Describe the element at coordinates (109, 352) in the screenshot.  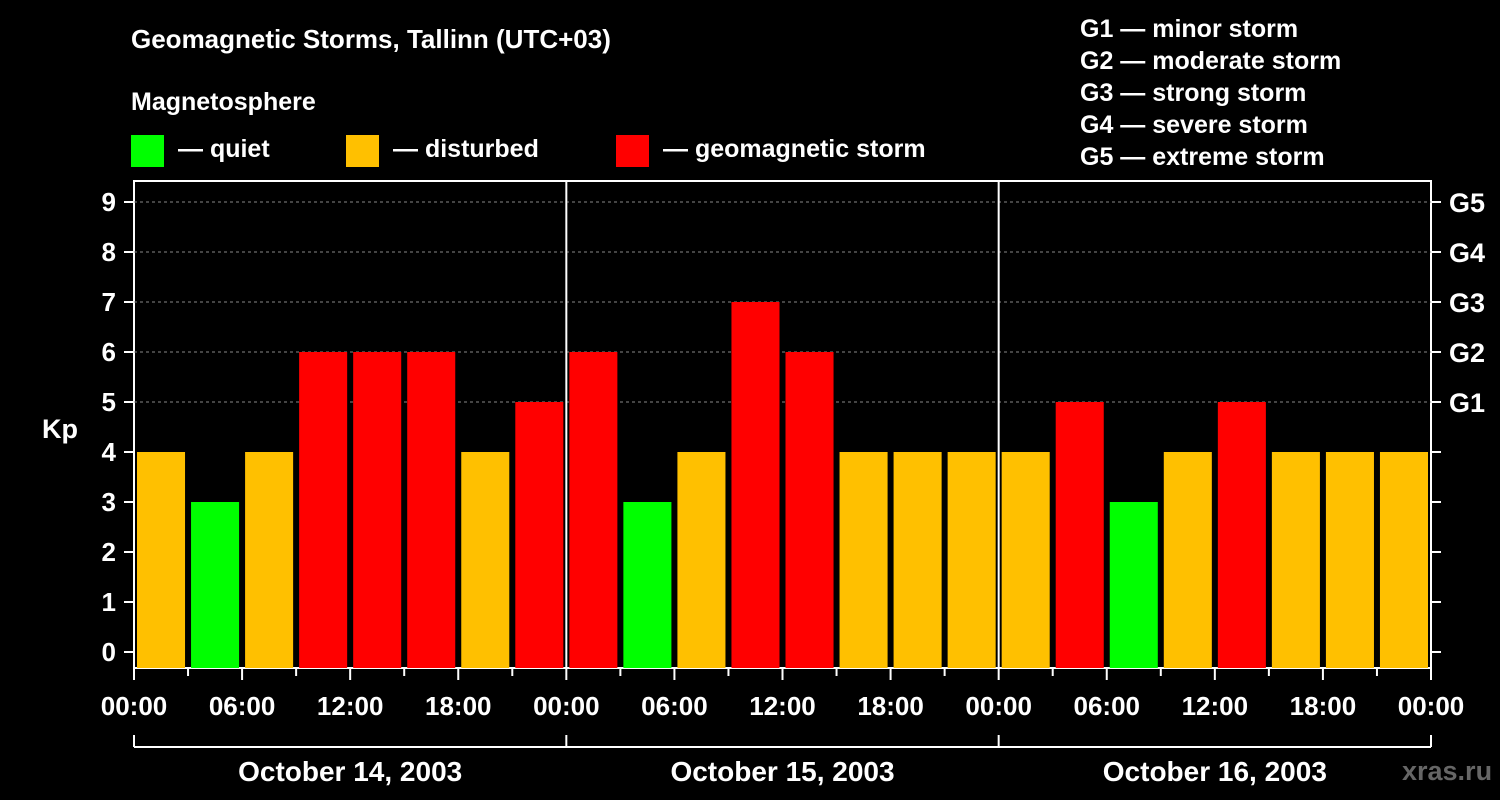
I see `y-tick-label: 6` at that location.